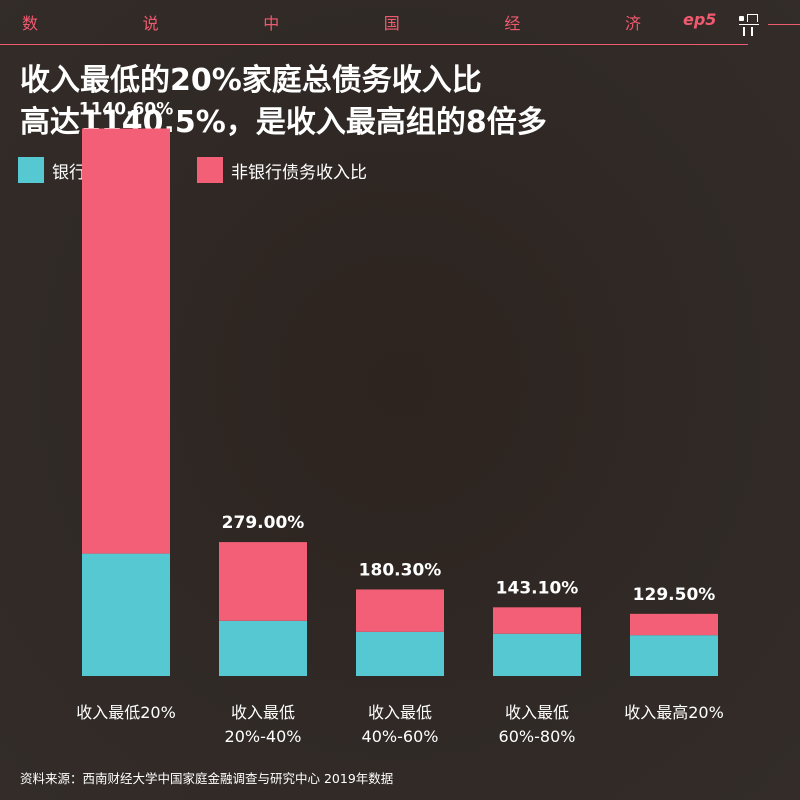 This screenshot has height=800, width=800. What do you see at coordinates (31, 170) in the screenshot?
I see `legend-swatch-bank` at bounding box center [31, 170].